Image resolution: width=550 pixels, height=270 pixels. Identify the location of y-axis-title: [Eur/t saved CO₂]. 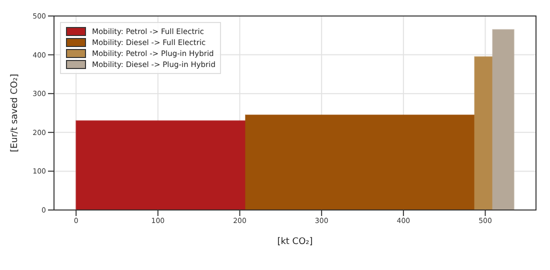
(15, 113).